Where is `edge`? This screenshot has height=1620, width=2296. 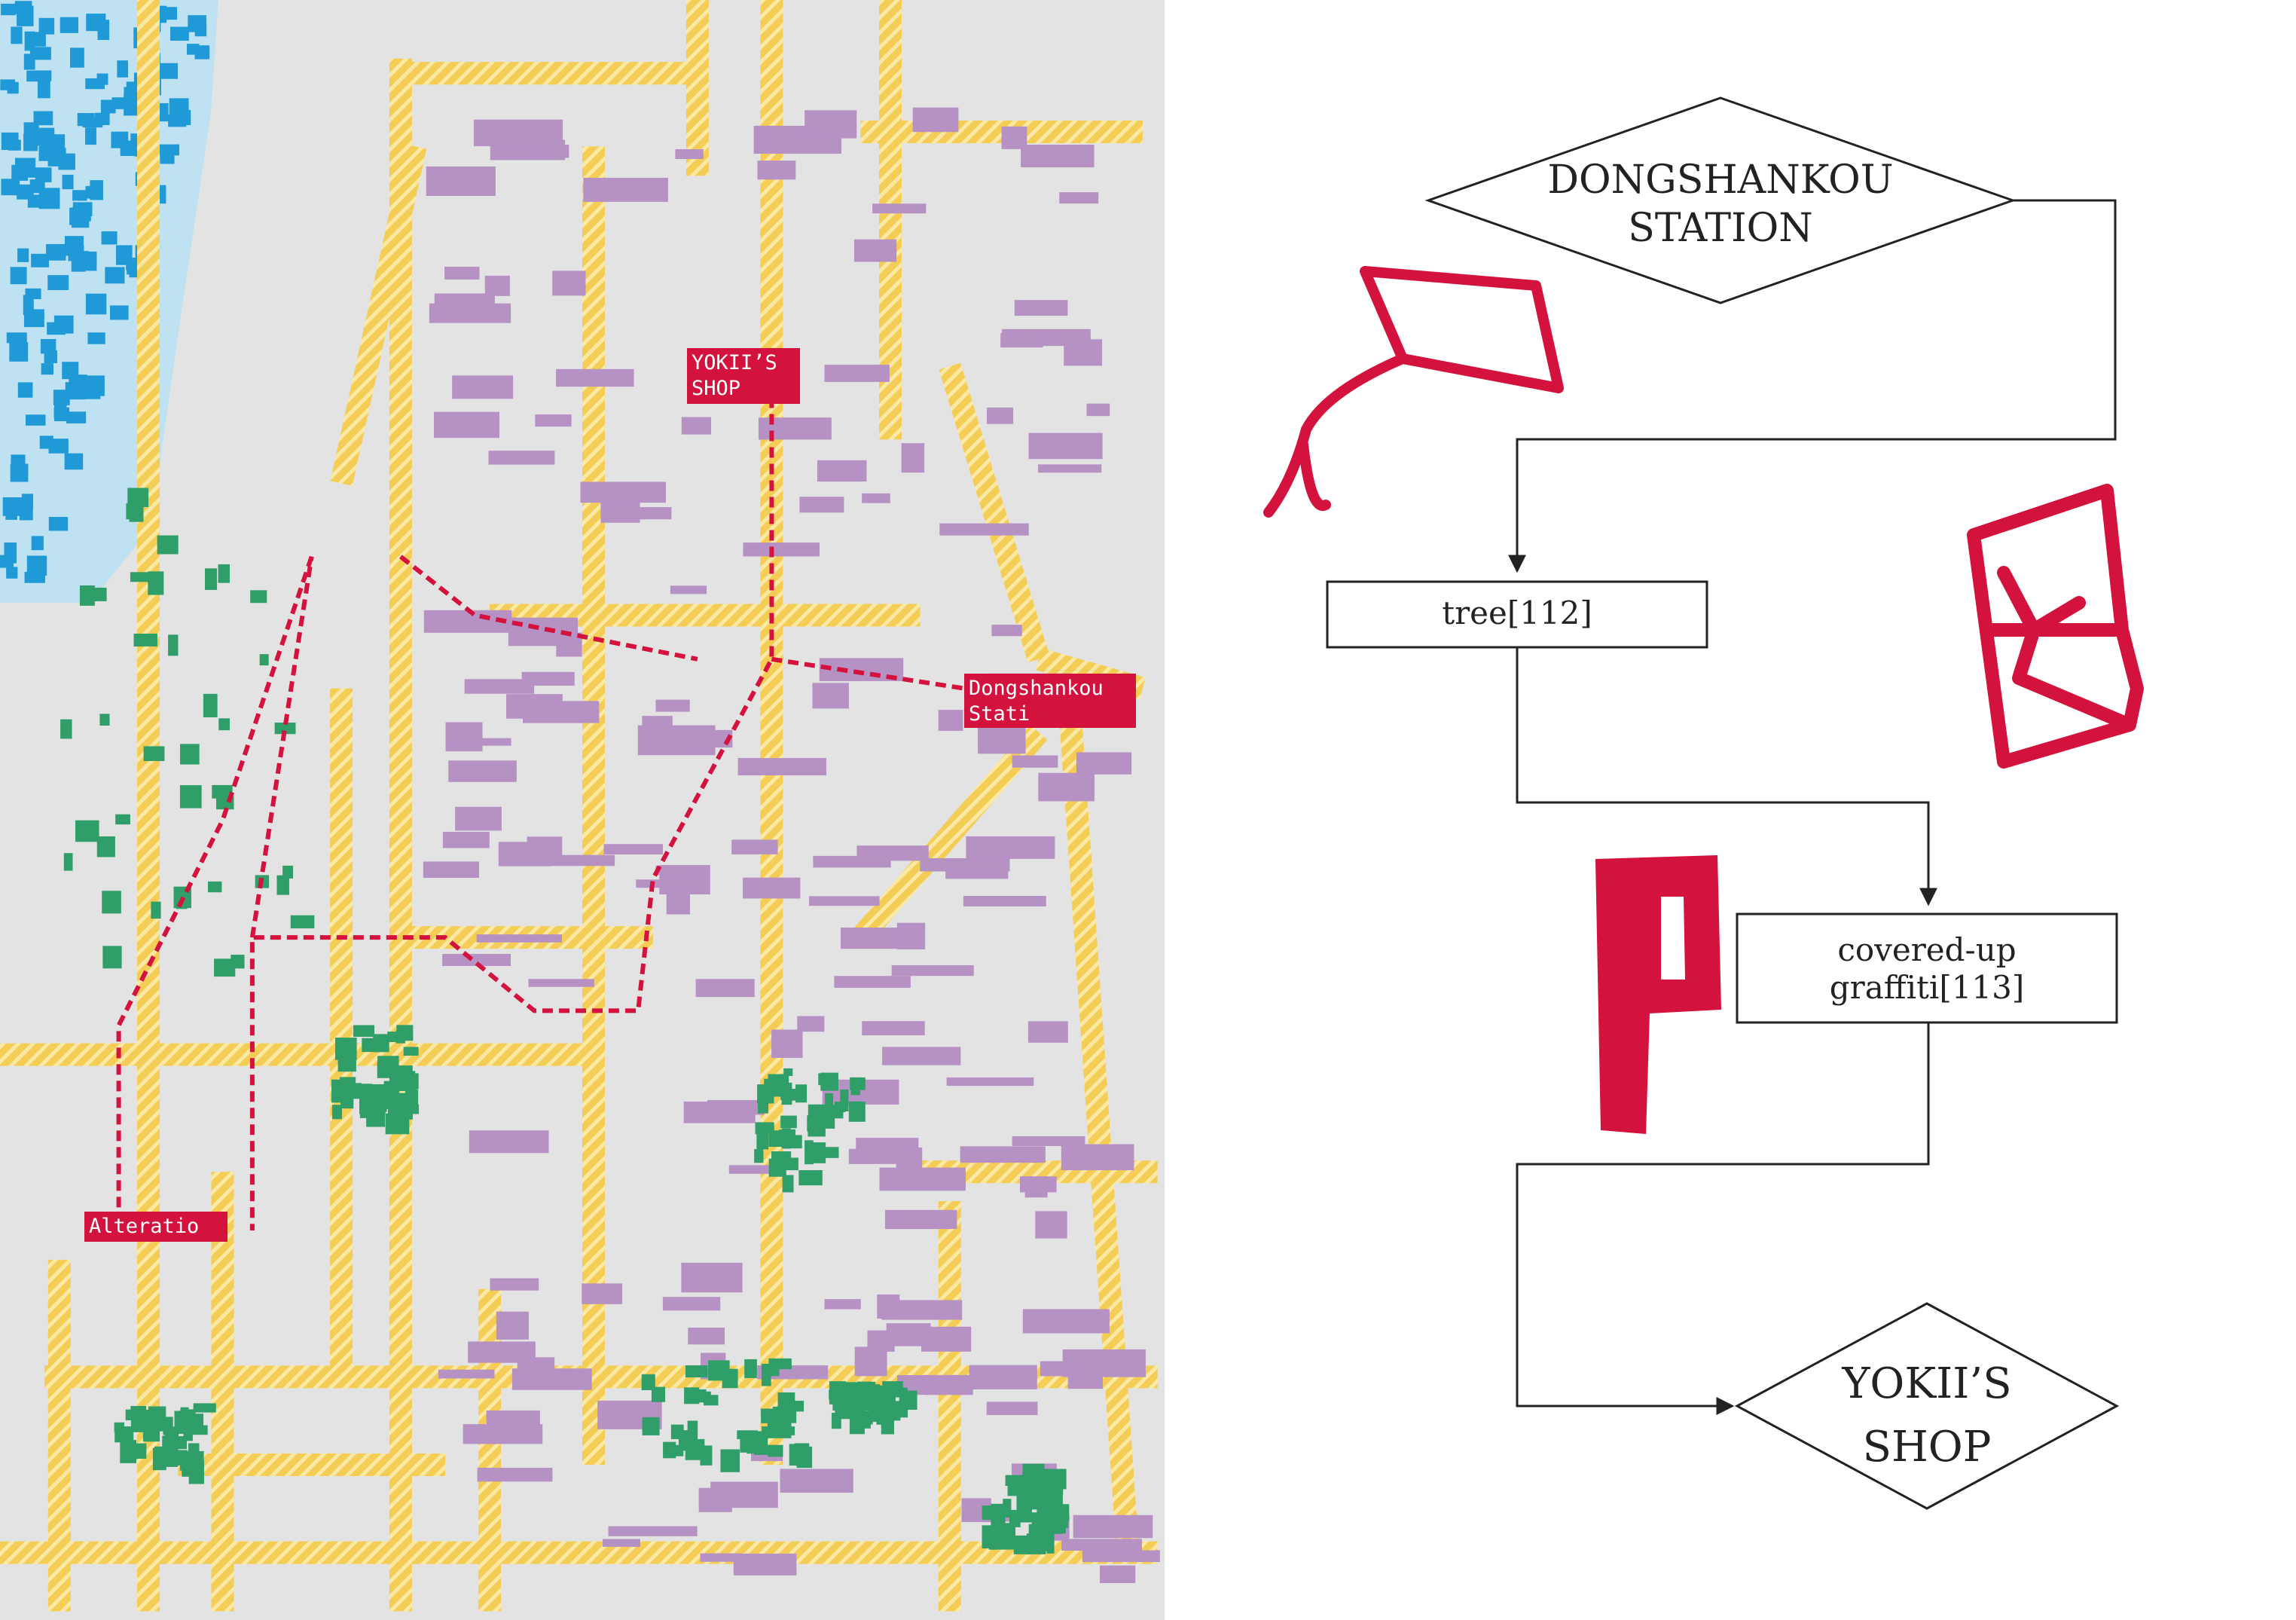 edge is located at coordinates (1813, 386).